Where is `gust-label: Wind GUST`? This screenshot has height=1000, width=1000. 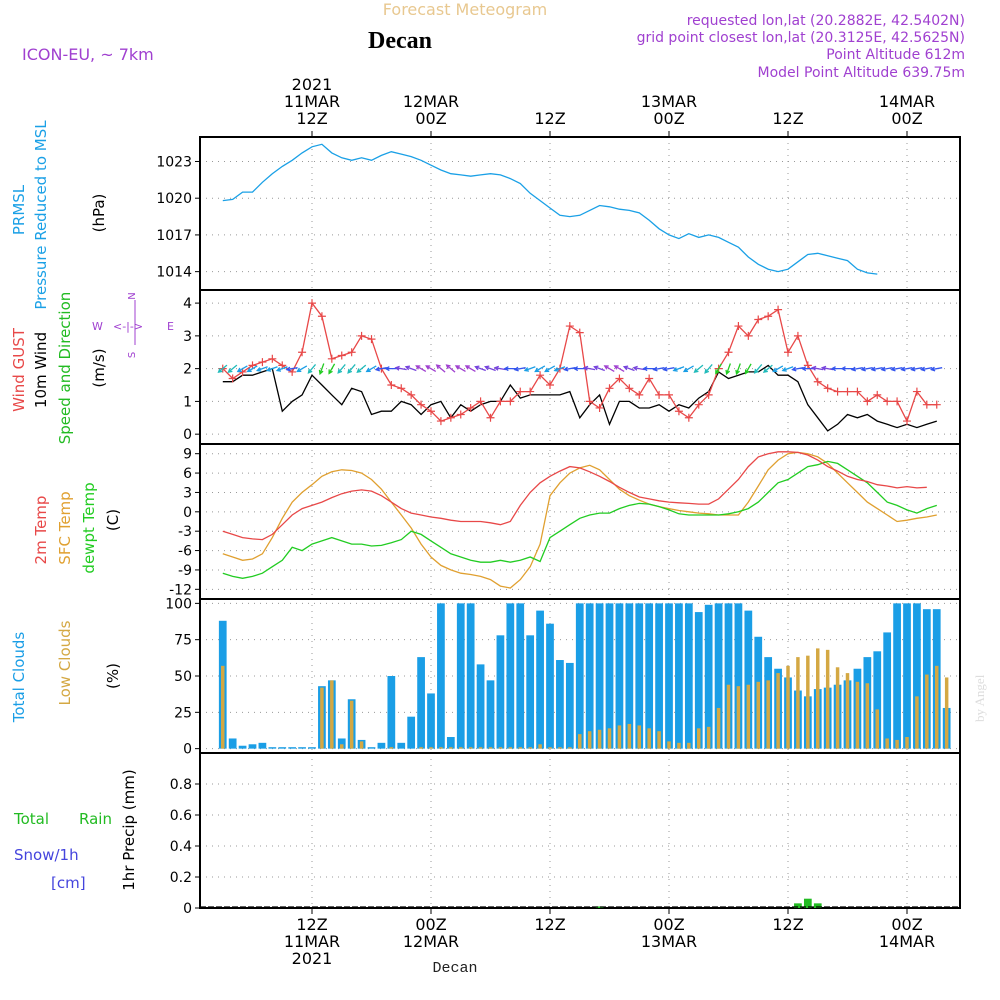
gust-label: Wind GUST is located at coordinates (19, 369).